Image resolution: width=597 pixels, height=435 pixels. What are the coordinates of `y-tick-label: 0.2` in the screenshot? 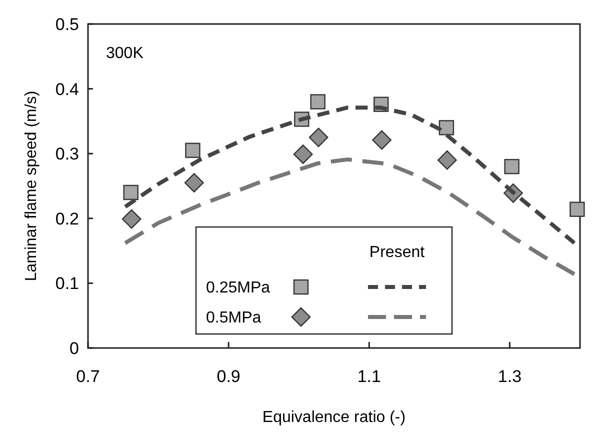 It's located at (67, 218).